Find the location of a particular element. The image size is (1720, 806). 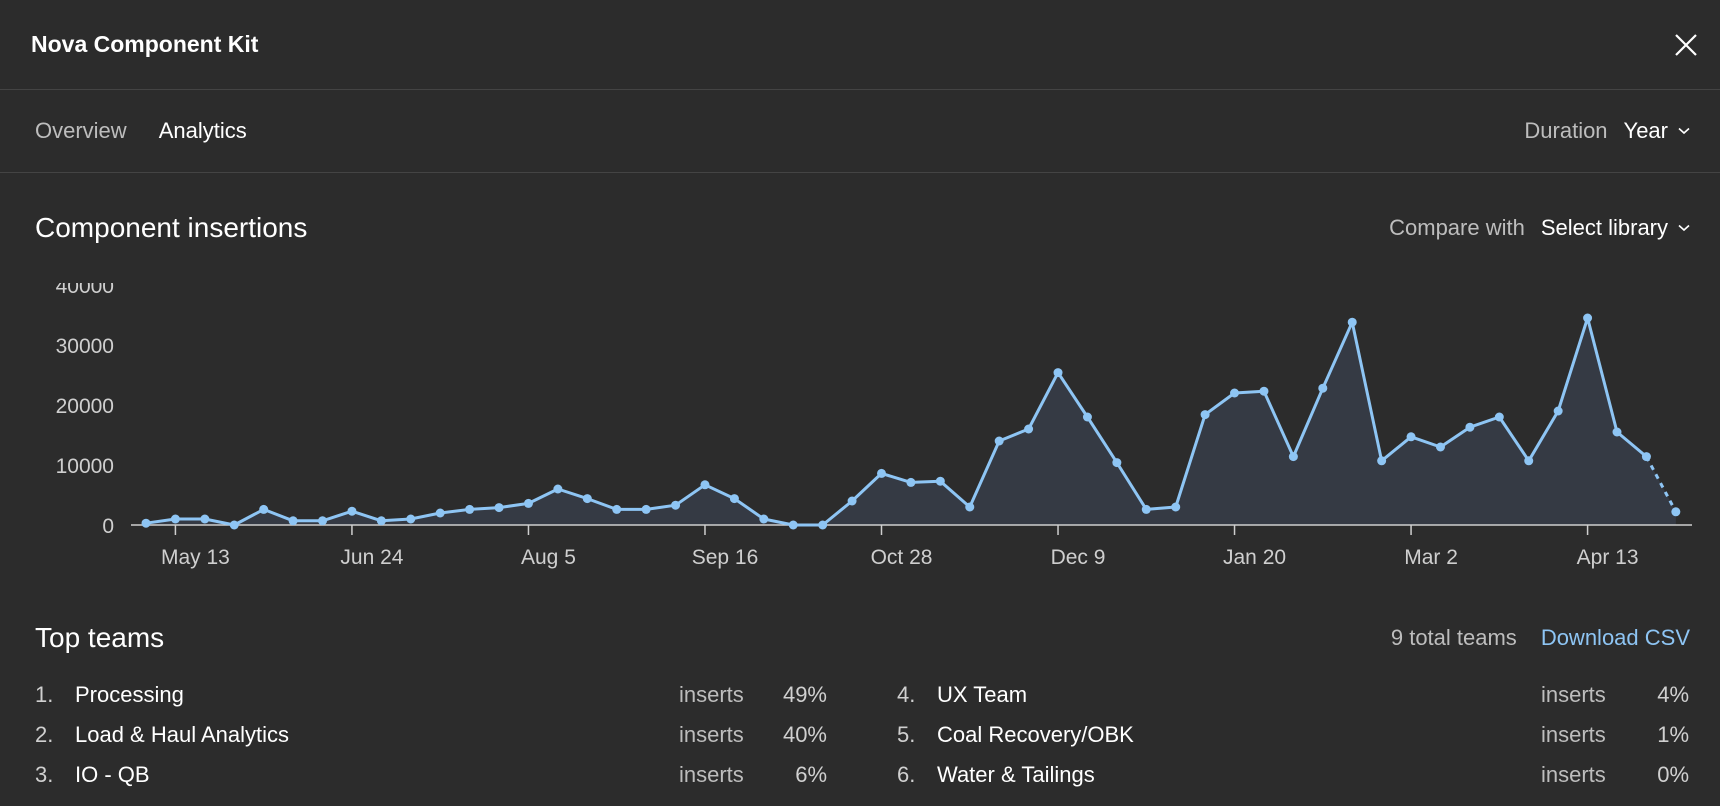

close-icon is located at coordinates (1686, 44).